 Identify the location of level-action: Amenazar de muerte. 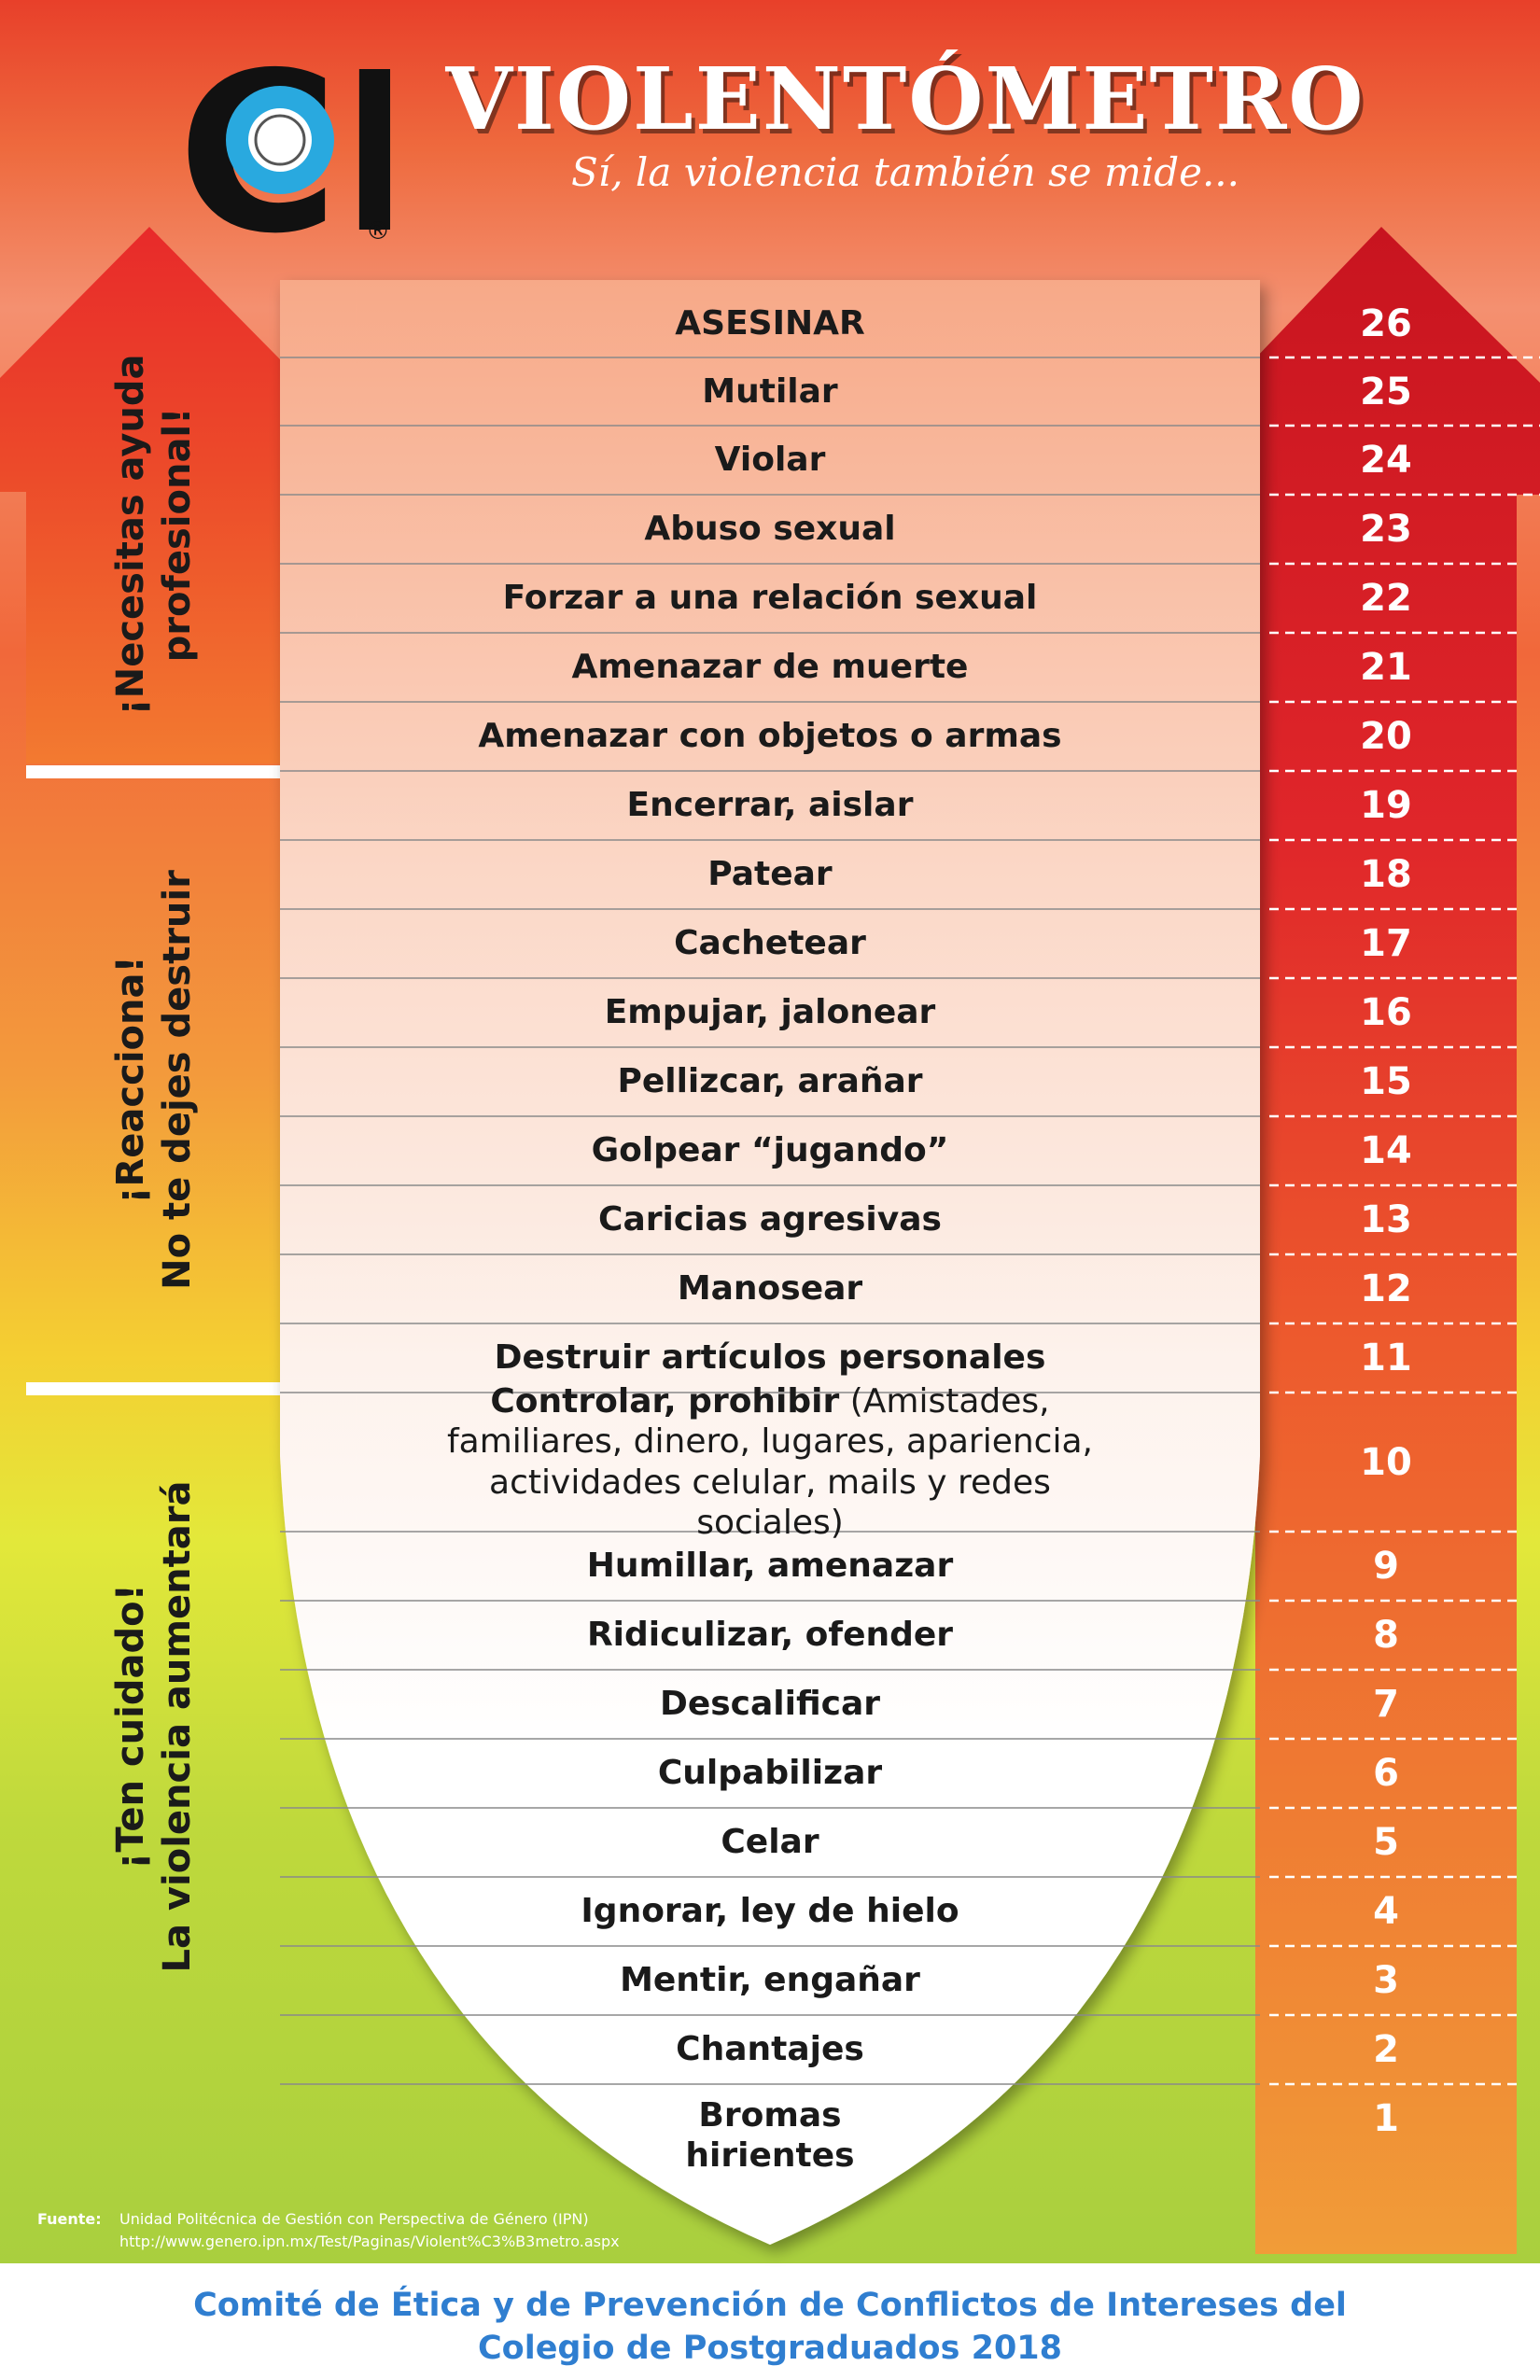
(770, 667).